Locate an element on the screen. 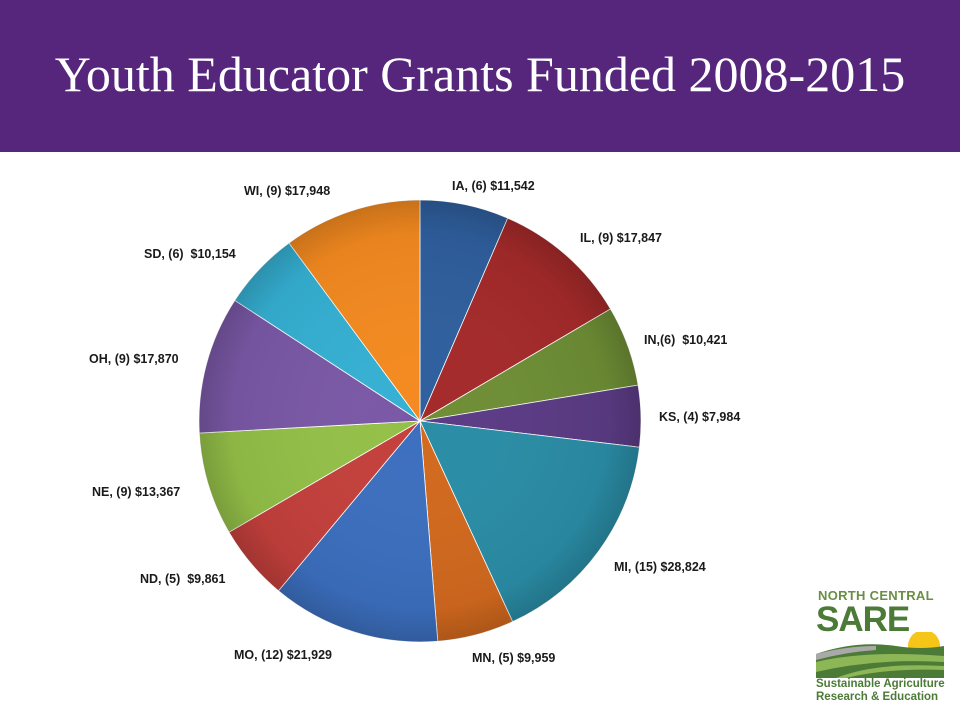 The image size is (960, 720). logo-name: SARE is located at coordinates (863, 619).